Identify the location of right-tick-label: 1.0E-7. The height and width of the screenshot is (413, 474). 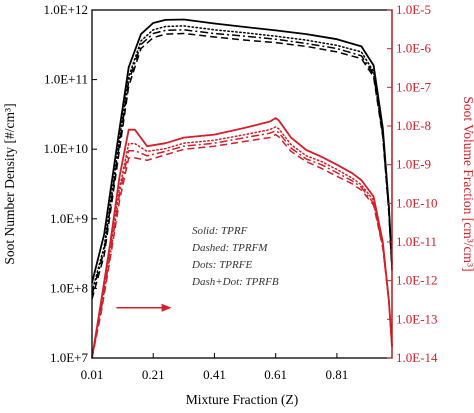
(414, 86).